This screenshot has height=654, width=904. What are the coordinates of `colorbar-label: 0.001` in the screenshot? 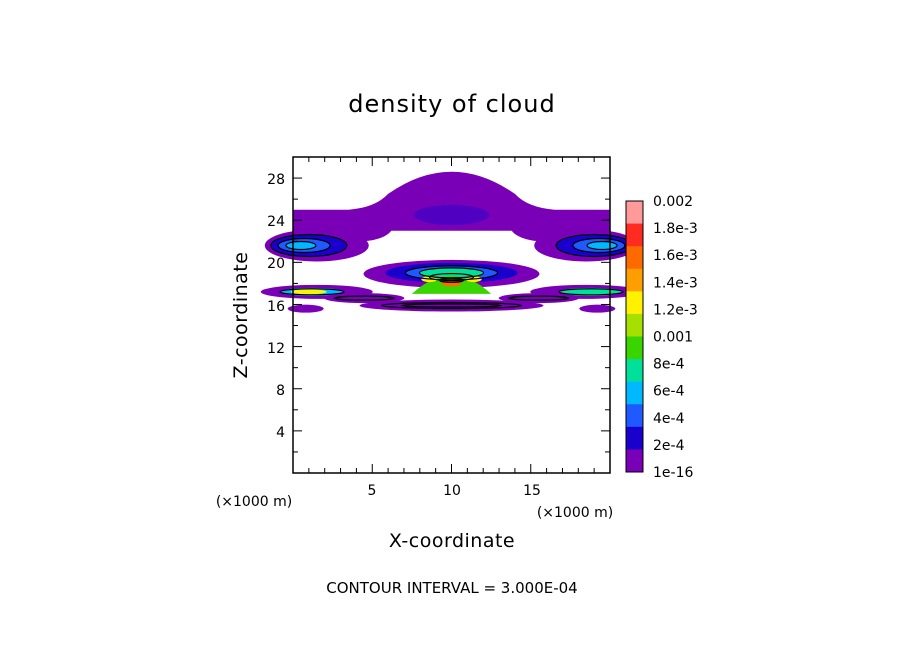 It's located at (673, 338).